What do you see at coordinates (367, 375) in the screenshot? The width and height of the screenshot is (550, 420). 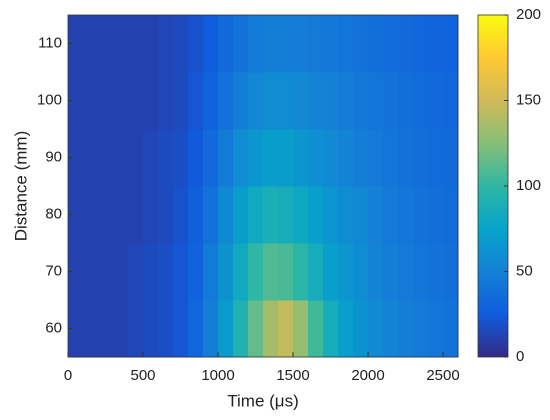 I see `x-tick-label: 2000` at bounding box center [367, 375].